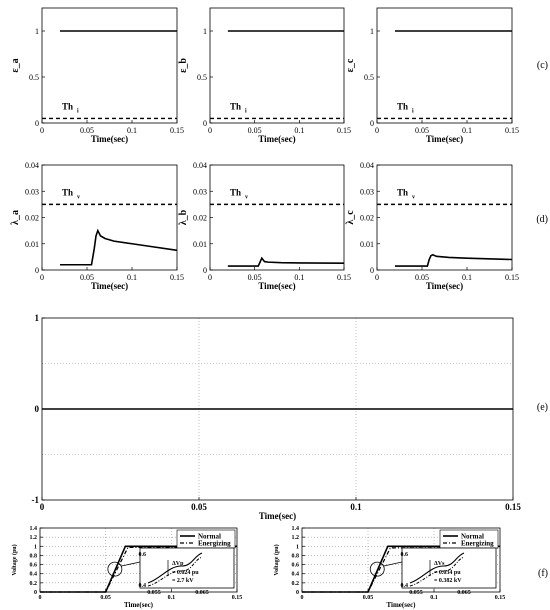  I want to click on y-tick-label: 1.2, so click(296, 538).